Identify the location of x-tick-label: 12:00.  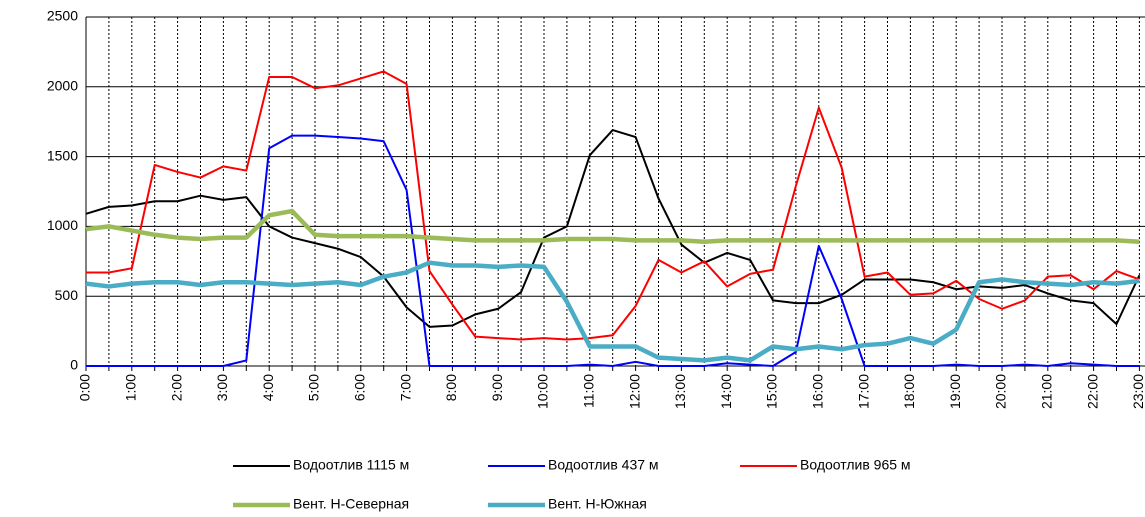
(634, 391).